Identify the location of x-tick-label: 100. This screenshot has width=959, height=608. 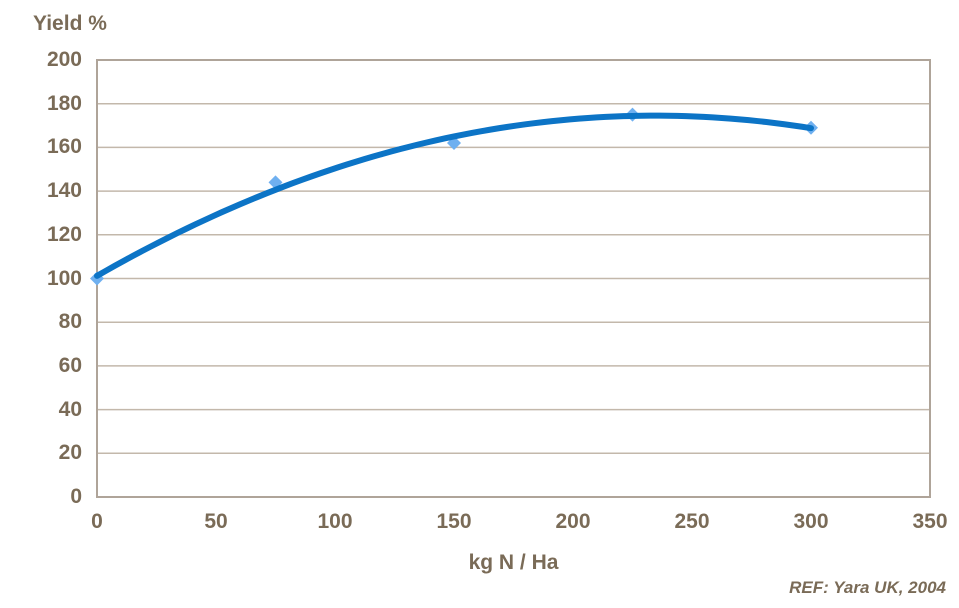
(335, 521).